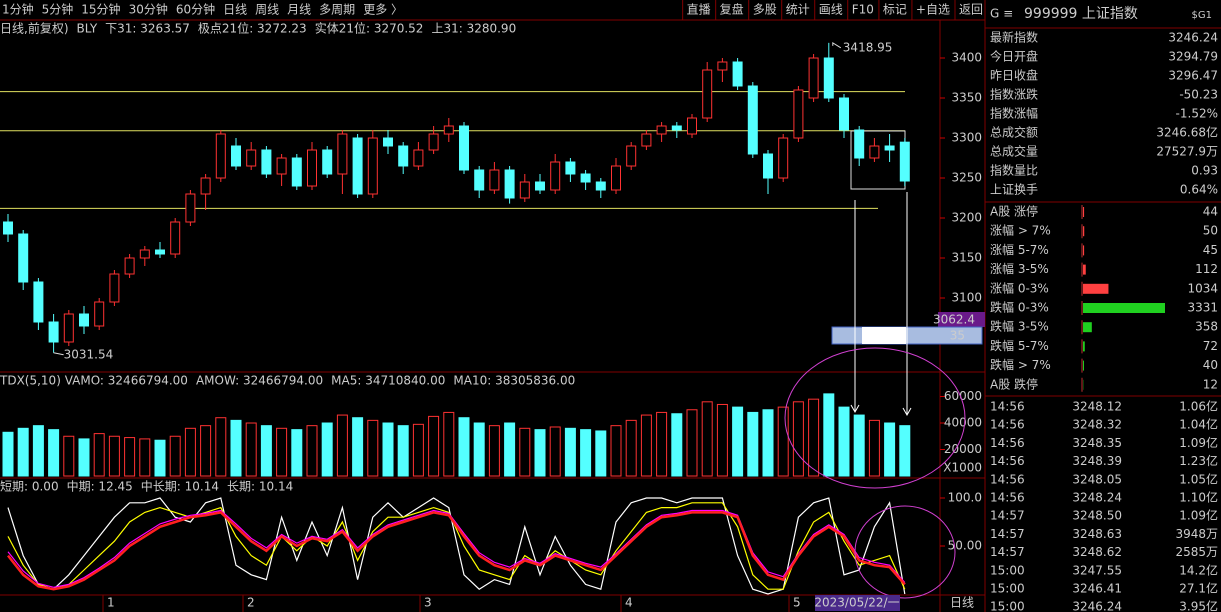  What do you see at coordinates (1020, 364) in the screenshot?
I see `breadth-label: 跌幅 > 7%` at bounding box center [1020, 364].